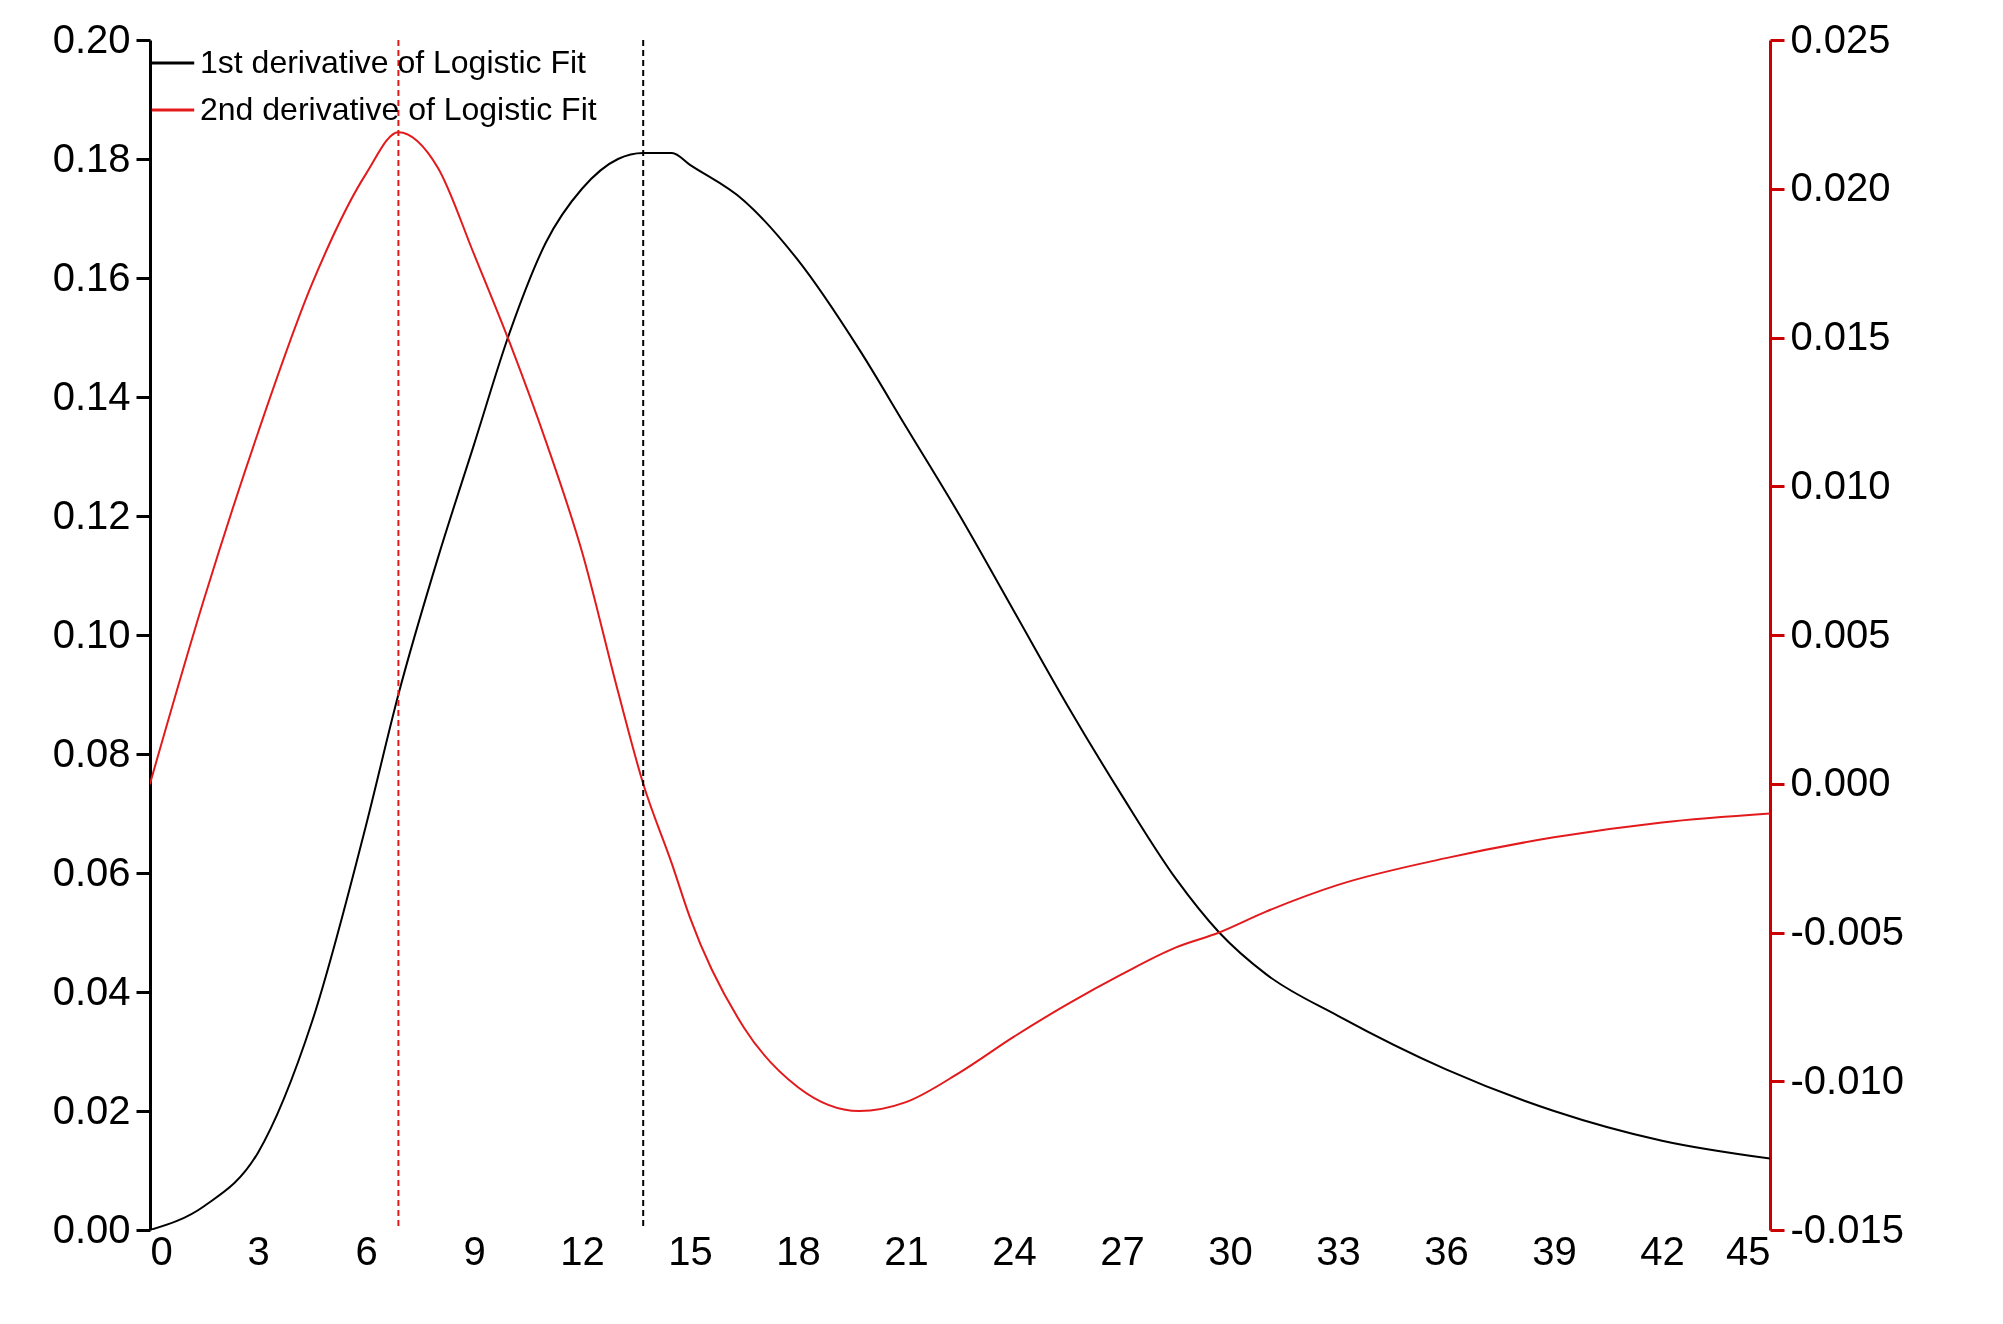 The height and width of the screenshot is (1324, 2003). I want to click on x-tick-label: 9, so click(474, 1250).